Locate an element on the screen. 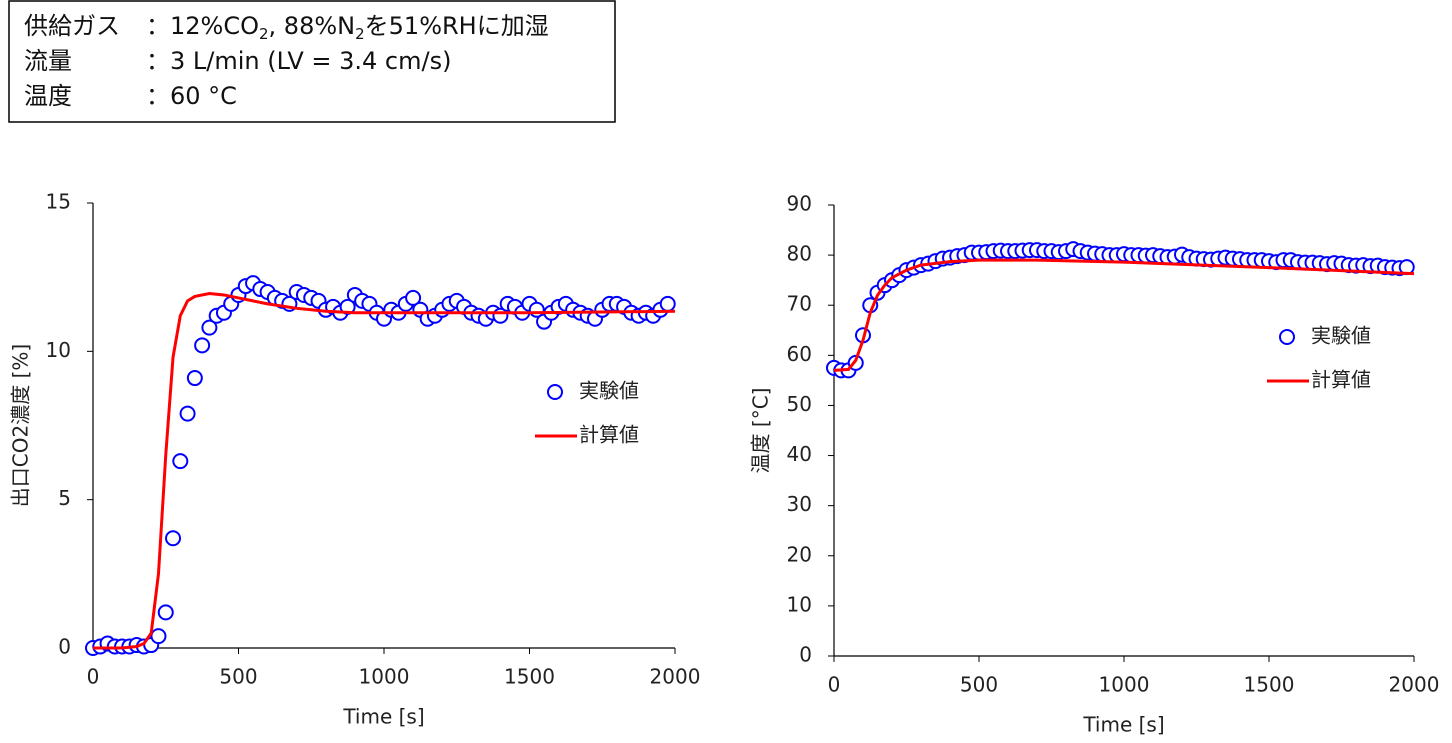 Image resolution: width=1452 pixels, height=743 pixels. y-tick-label: 30 is located at coordinates (799, 504).